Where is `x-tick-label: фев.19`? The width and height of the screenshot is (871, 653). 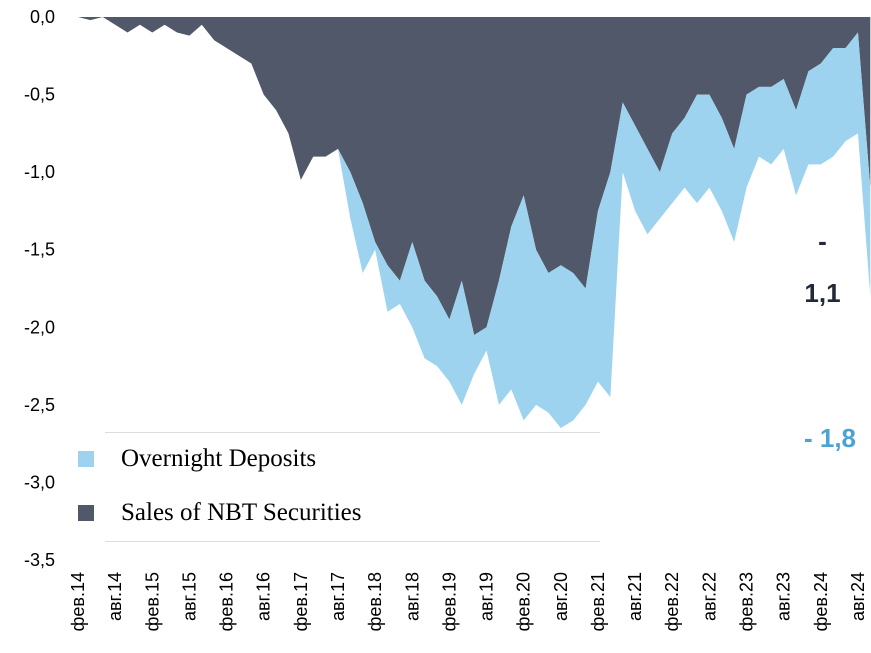 x-tick-label: фев.19 is located at coordinates (449, 601).